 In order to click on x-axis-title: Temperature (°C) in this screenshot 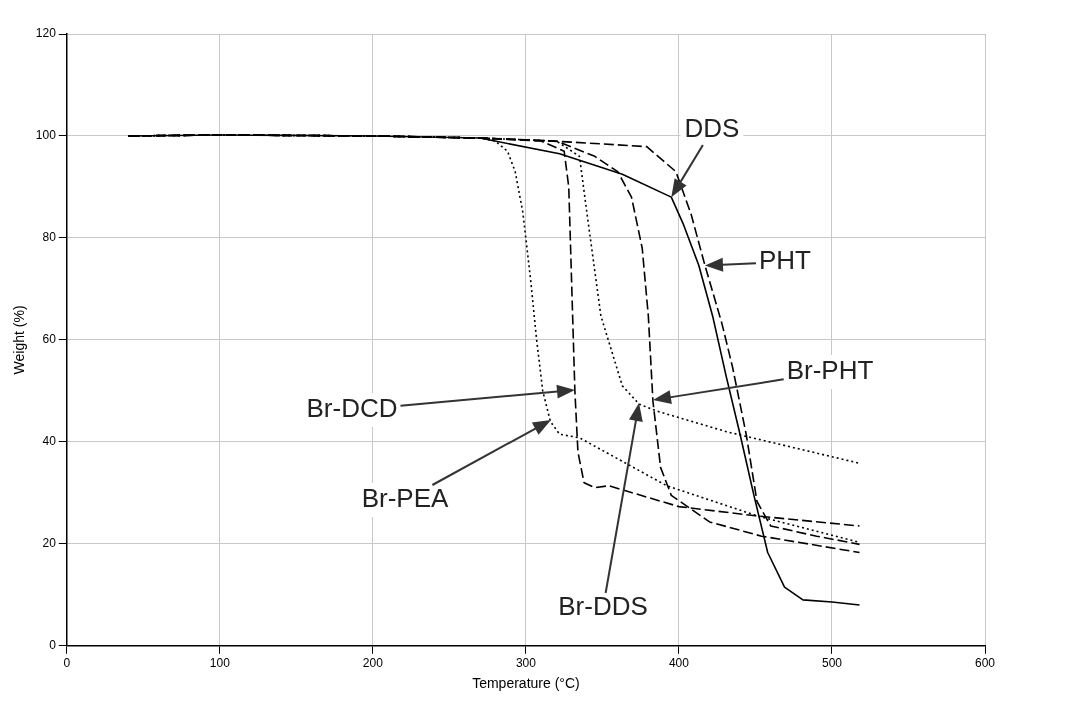, I will do `click(526, 683)`.